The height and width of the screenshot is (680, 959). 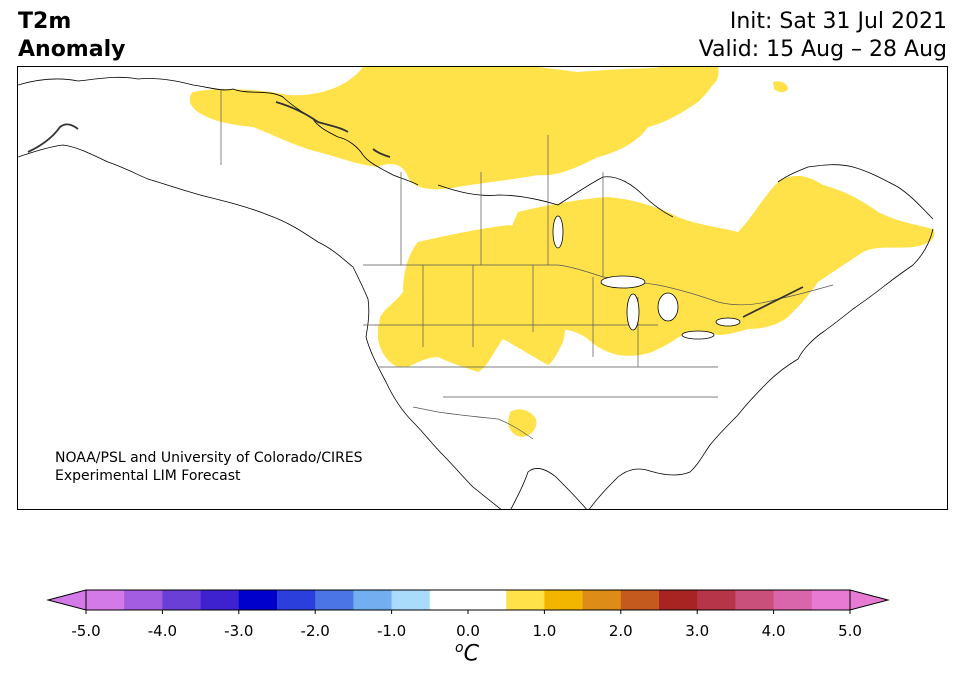 I want to click on colorbar-tick-label: -3.0, so click(x=239, y=631).